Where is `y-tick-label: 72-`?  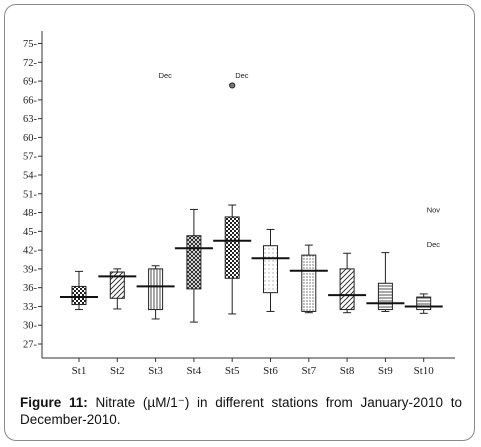
y-tick-label: 72- is located at coordinates (30, 63).